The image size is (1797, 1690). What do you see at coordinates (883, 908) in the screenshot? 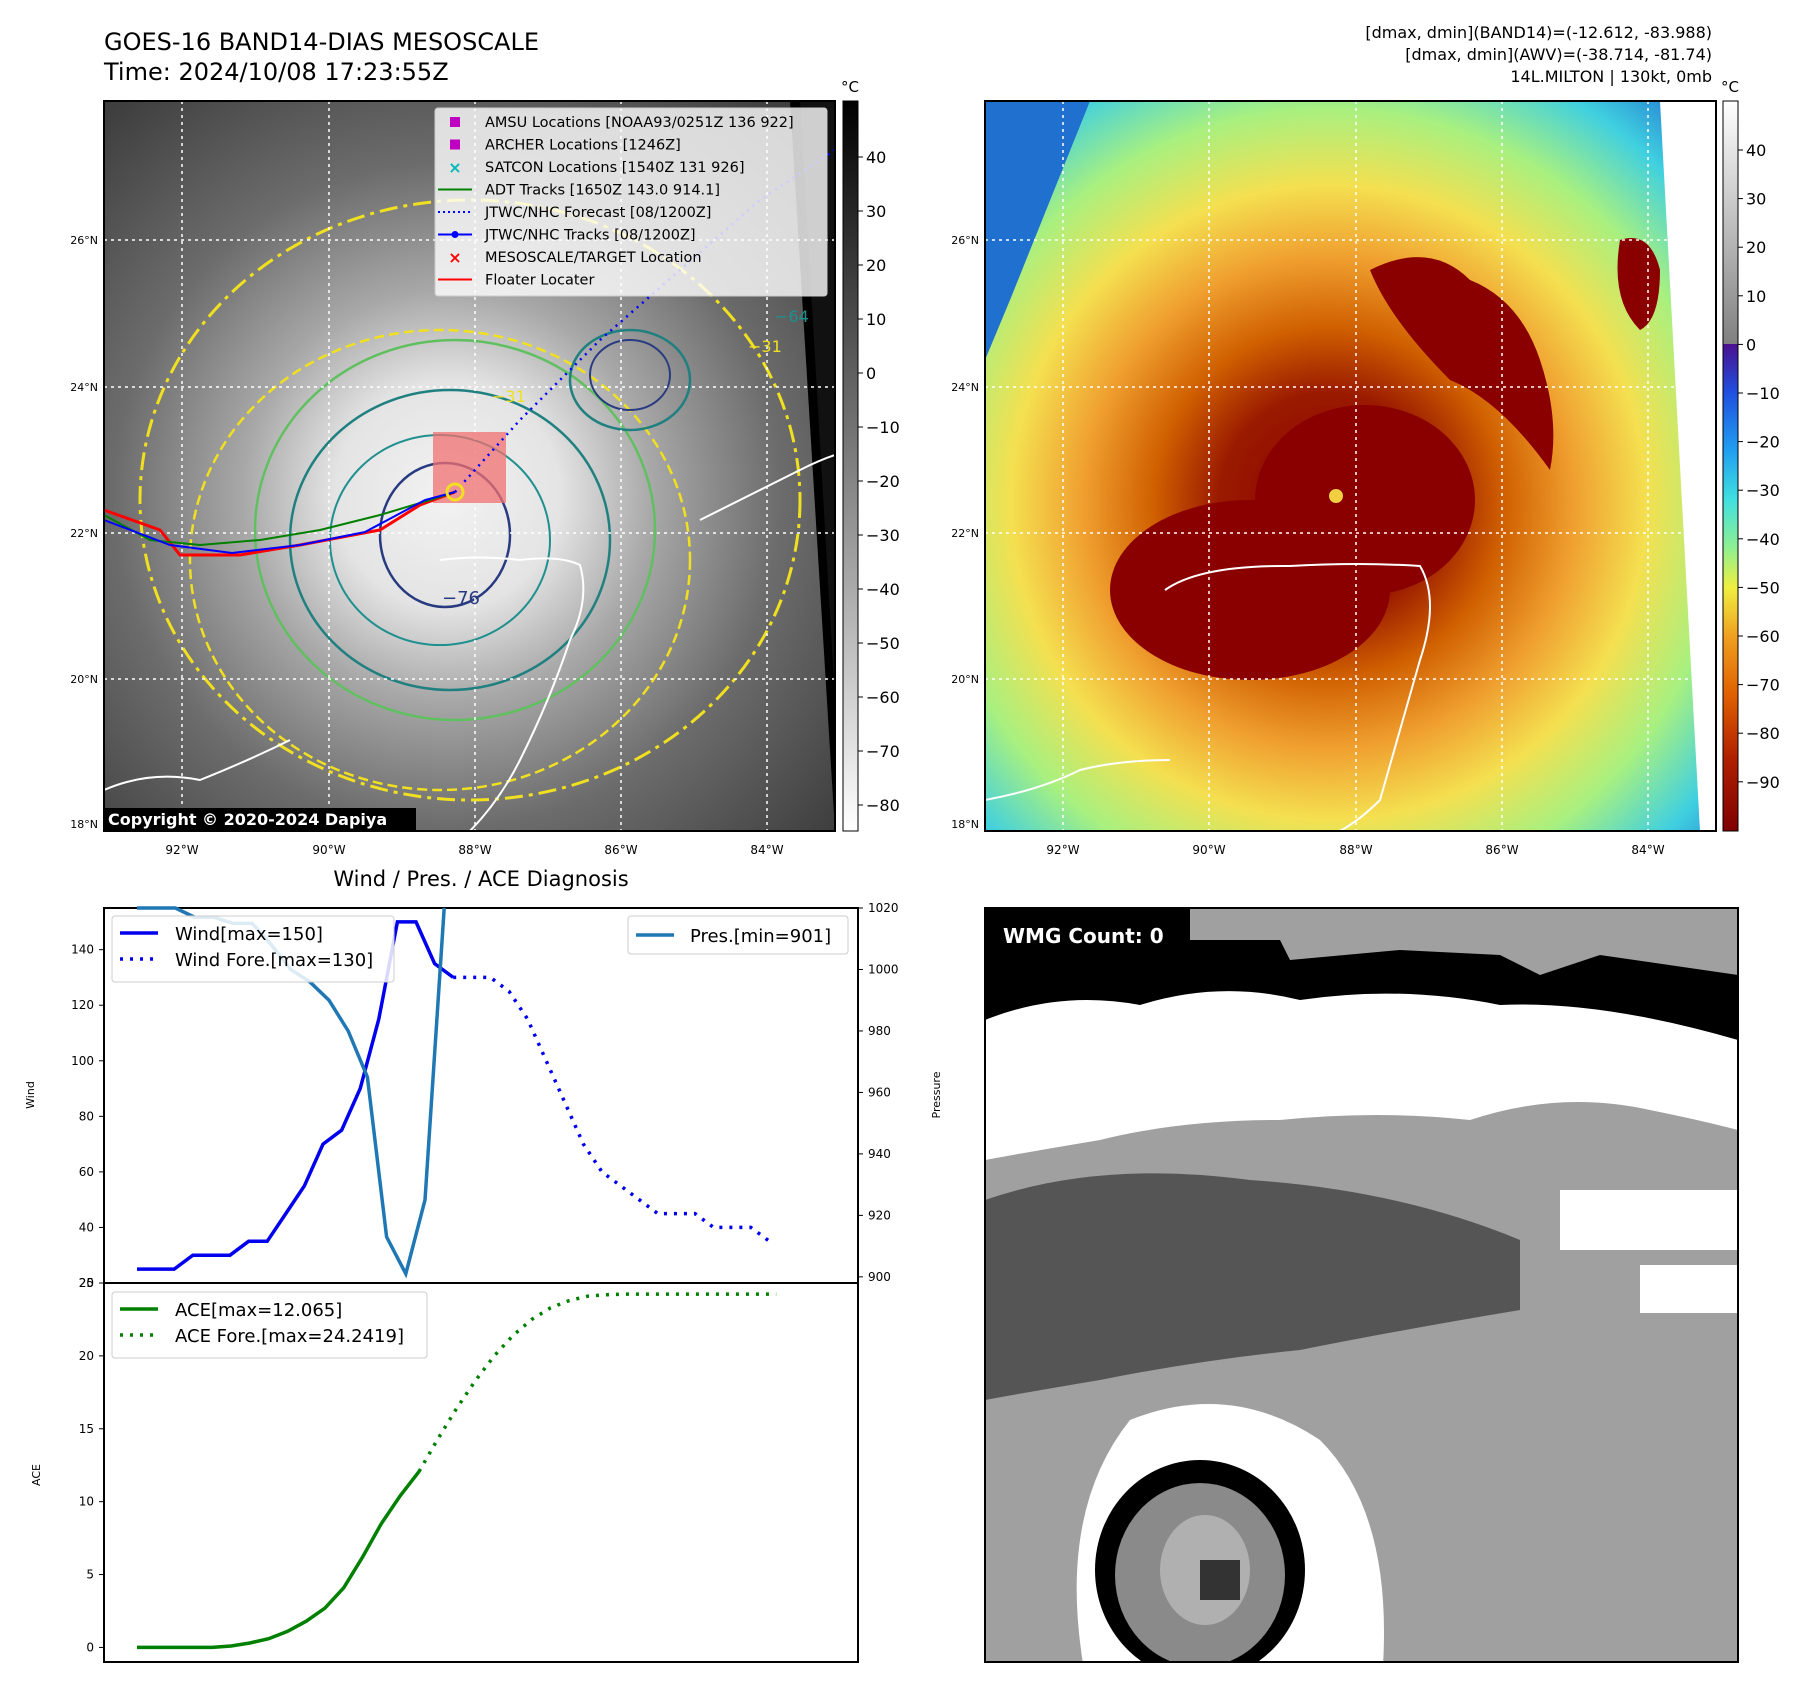
I see `y-right-tick-label: 1020` at bounding box center [883, 908].